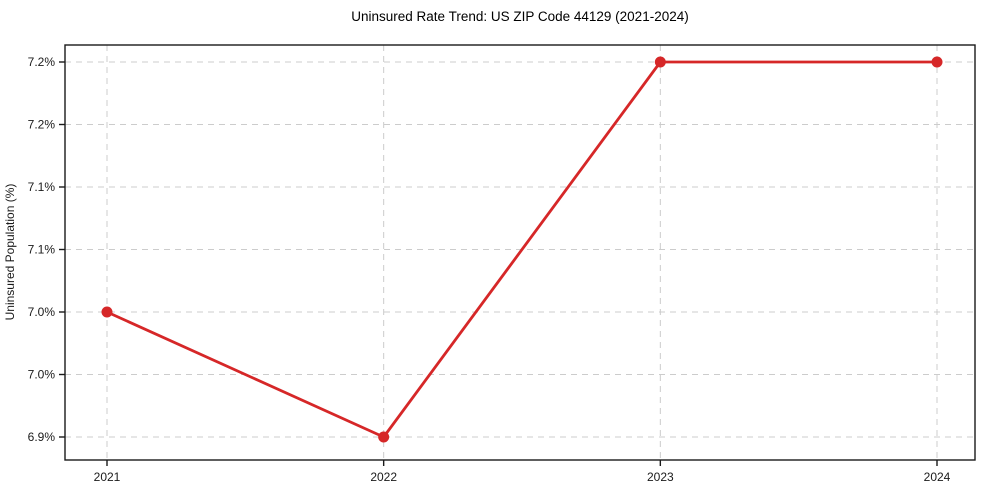  What do you see at coordinates (42, 437) in the screenshot?
I see `y-tick-label: 6.9%` at bounding box center [42, 437].